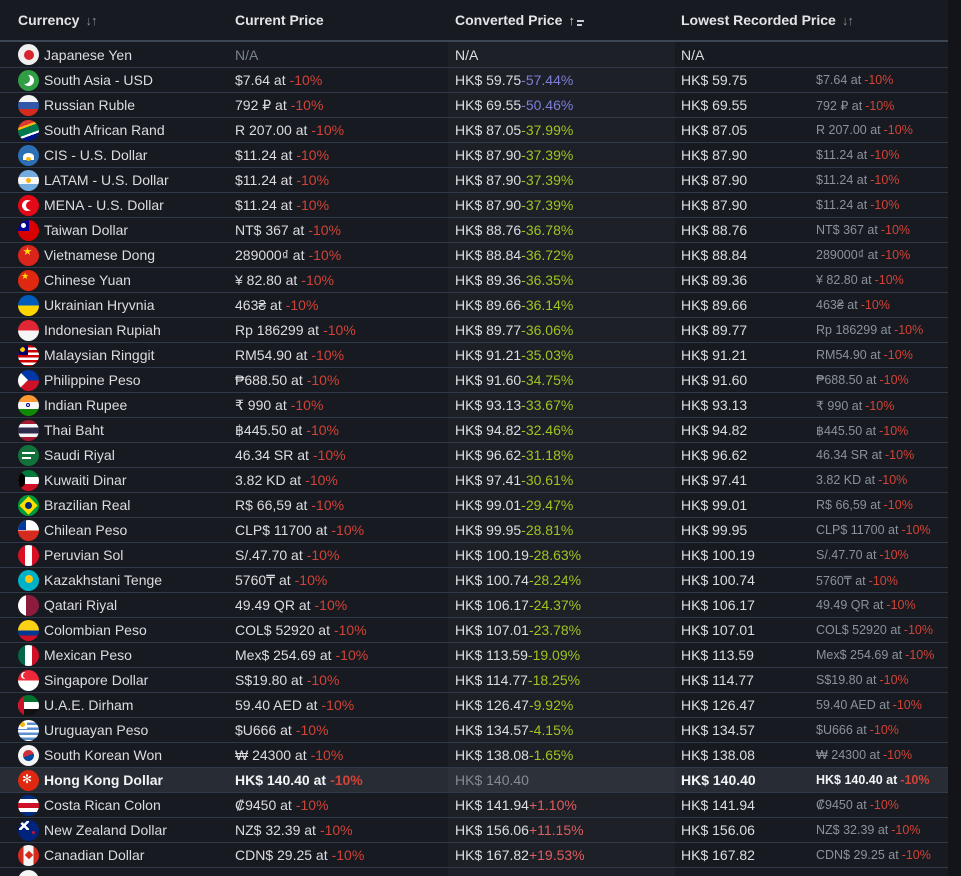  I want to click on currency-name: Peruvian Sol, so click(84, 555).